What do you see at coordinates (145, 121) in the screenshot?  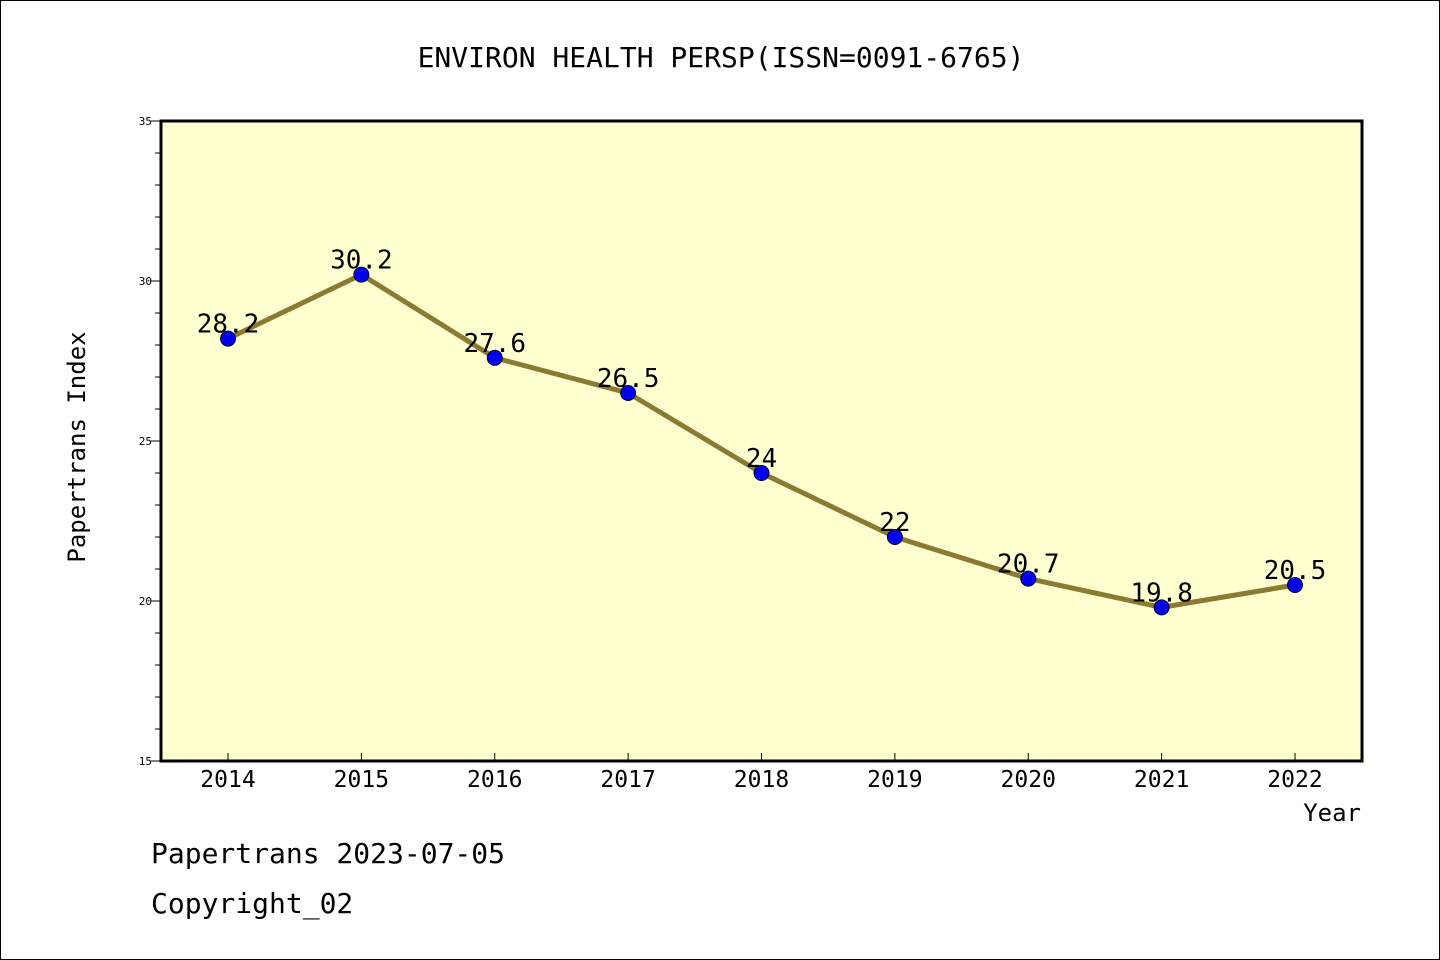 I see `y-tick-label: 35` at bounding box center [145, 121].